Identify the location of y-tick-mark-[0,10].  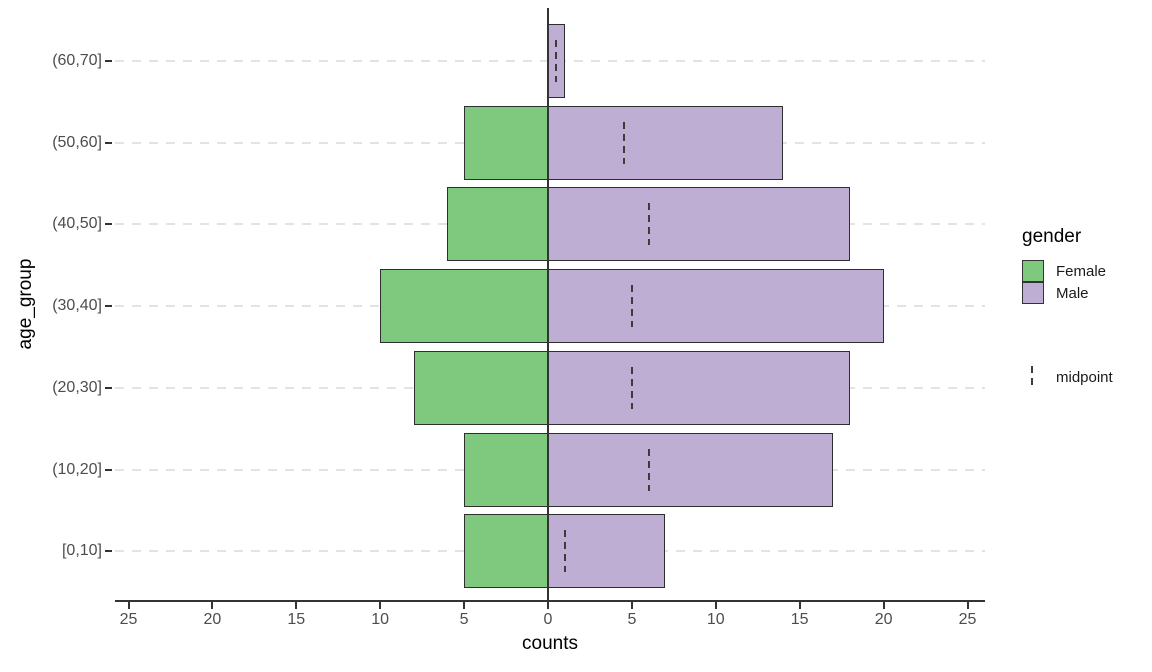
(108, 551).